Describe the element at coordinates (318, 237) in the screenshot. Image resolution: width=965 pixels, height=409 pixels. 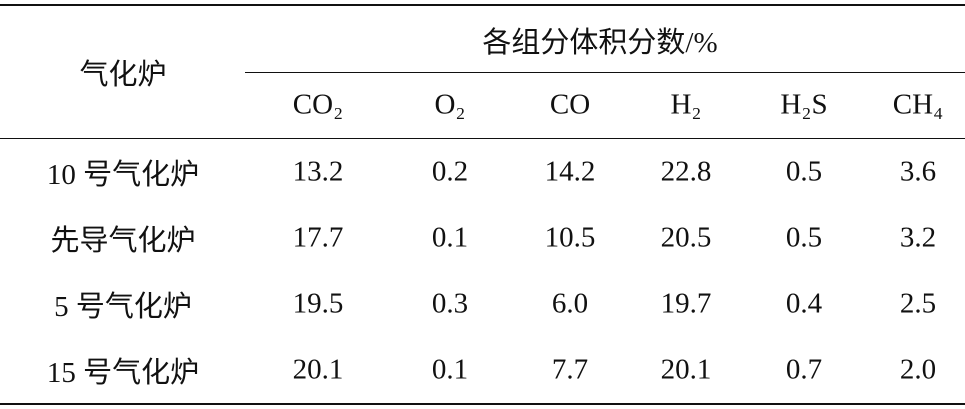
I see `table-cell: 17.7` at that location.